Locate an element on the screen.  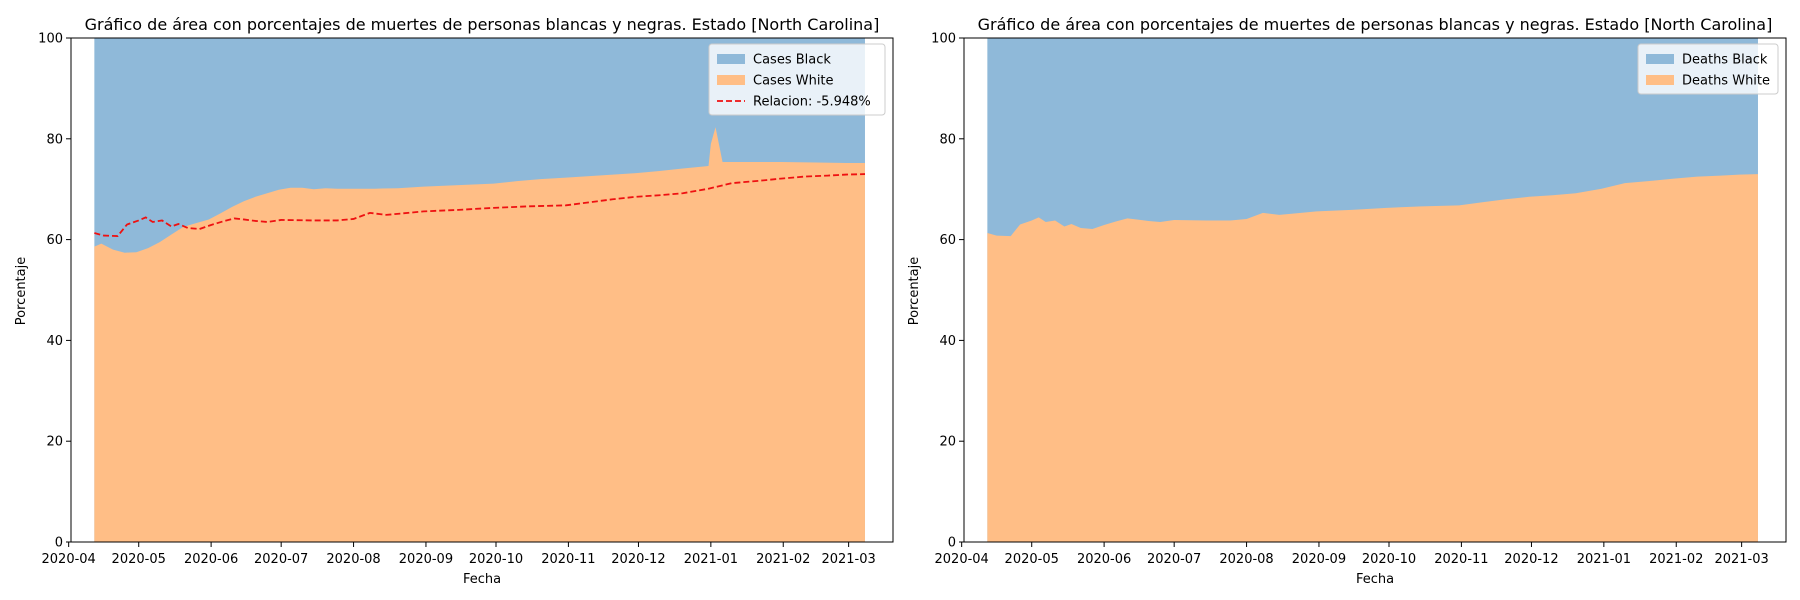
legend: Cases Black Cases White Relacion: -5.948% is located at coordinates (797, 79).